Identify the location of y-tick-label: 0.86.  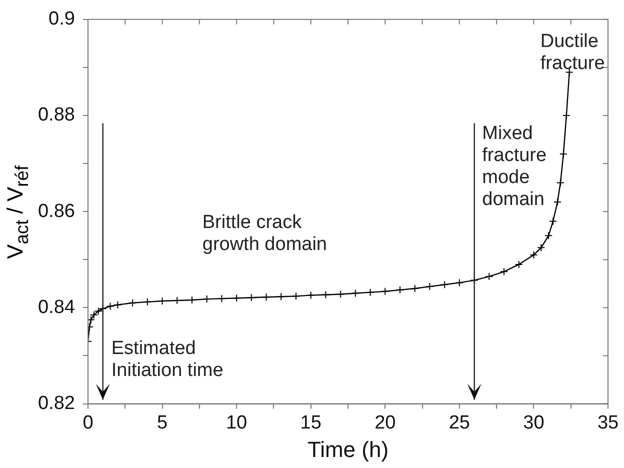
(56, 211).